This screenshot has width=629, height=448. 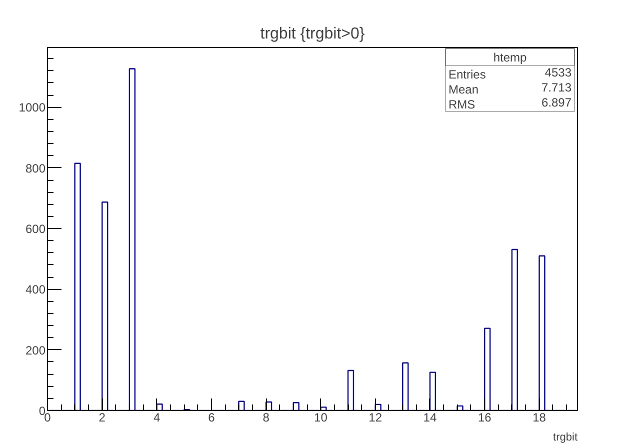 I want to click on annotation: 6.897, so click(x=556, y=103).